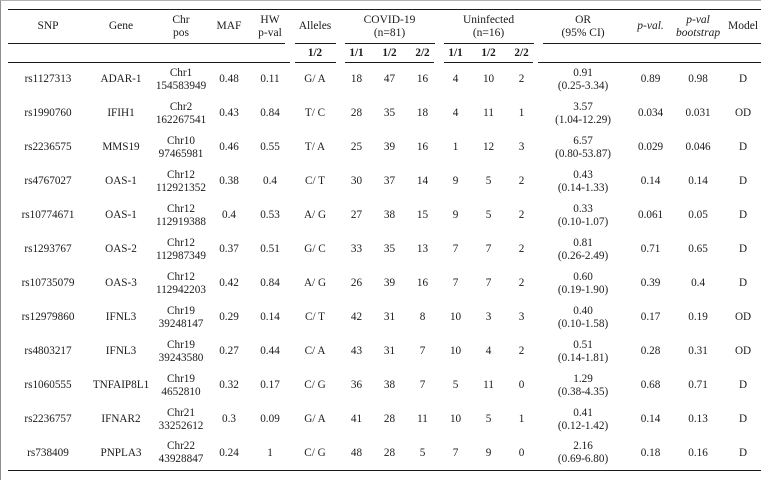  What do you see at coordinates (315, 147) in the screenshot?
I see `alleles-cell: T/ A` at bounding box center [315, 147].